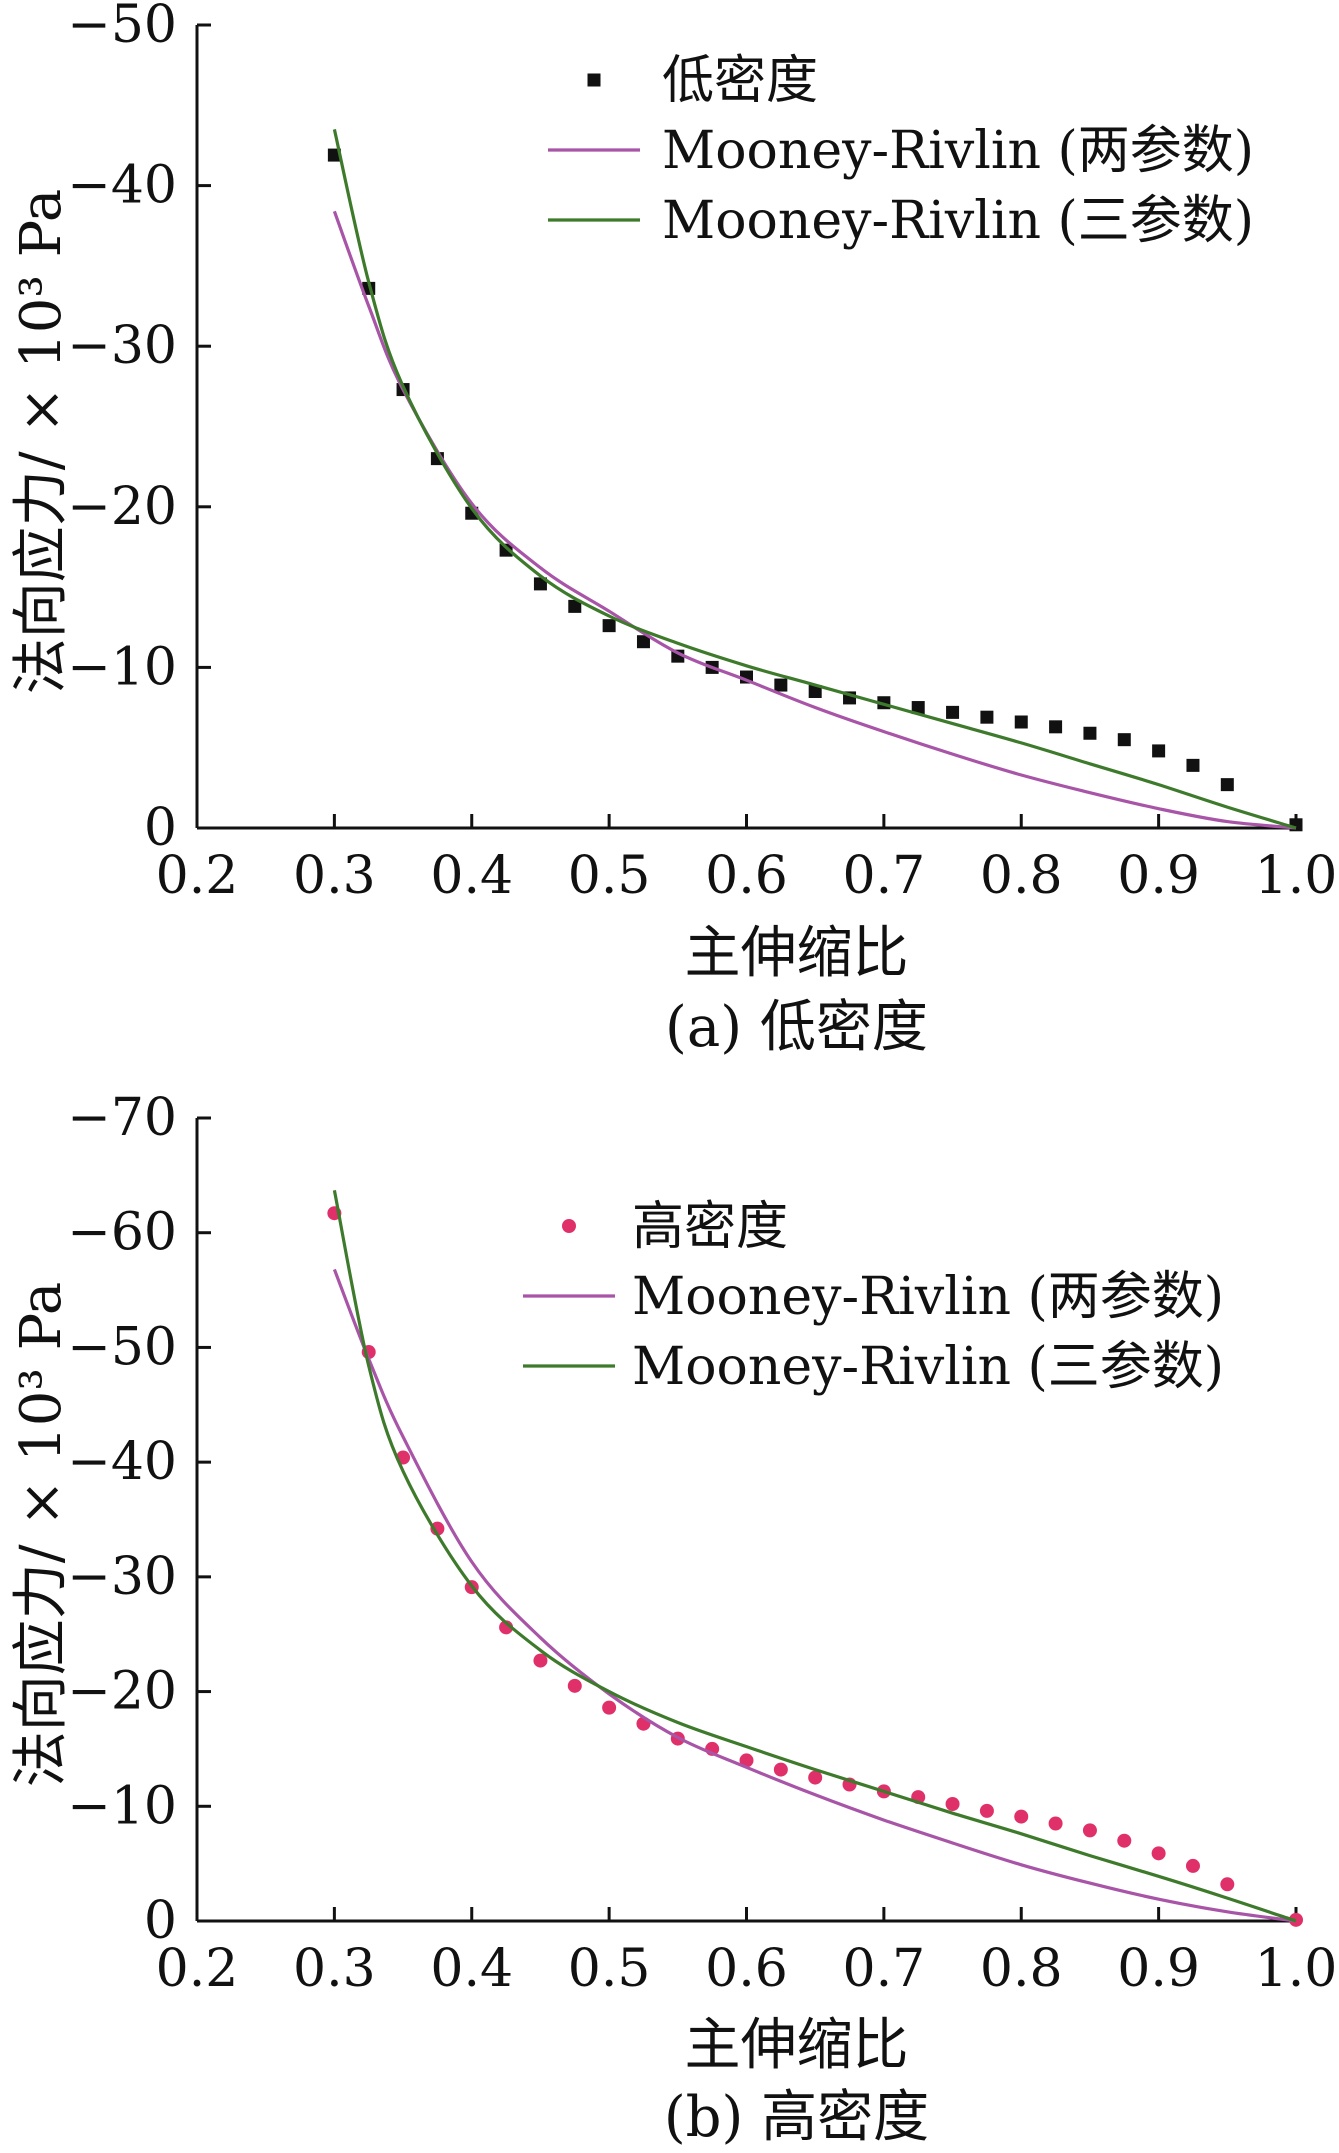 The image size is (1339, 2153). I want to click on legend-label: 低密度, so click(740, 81).